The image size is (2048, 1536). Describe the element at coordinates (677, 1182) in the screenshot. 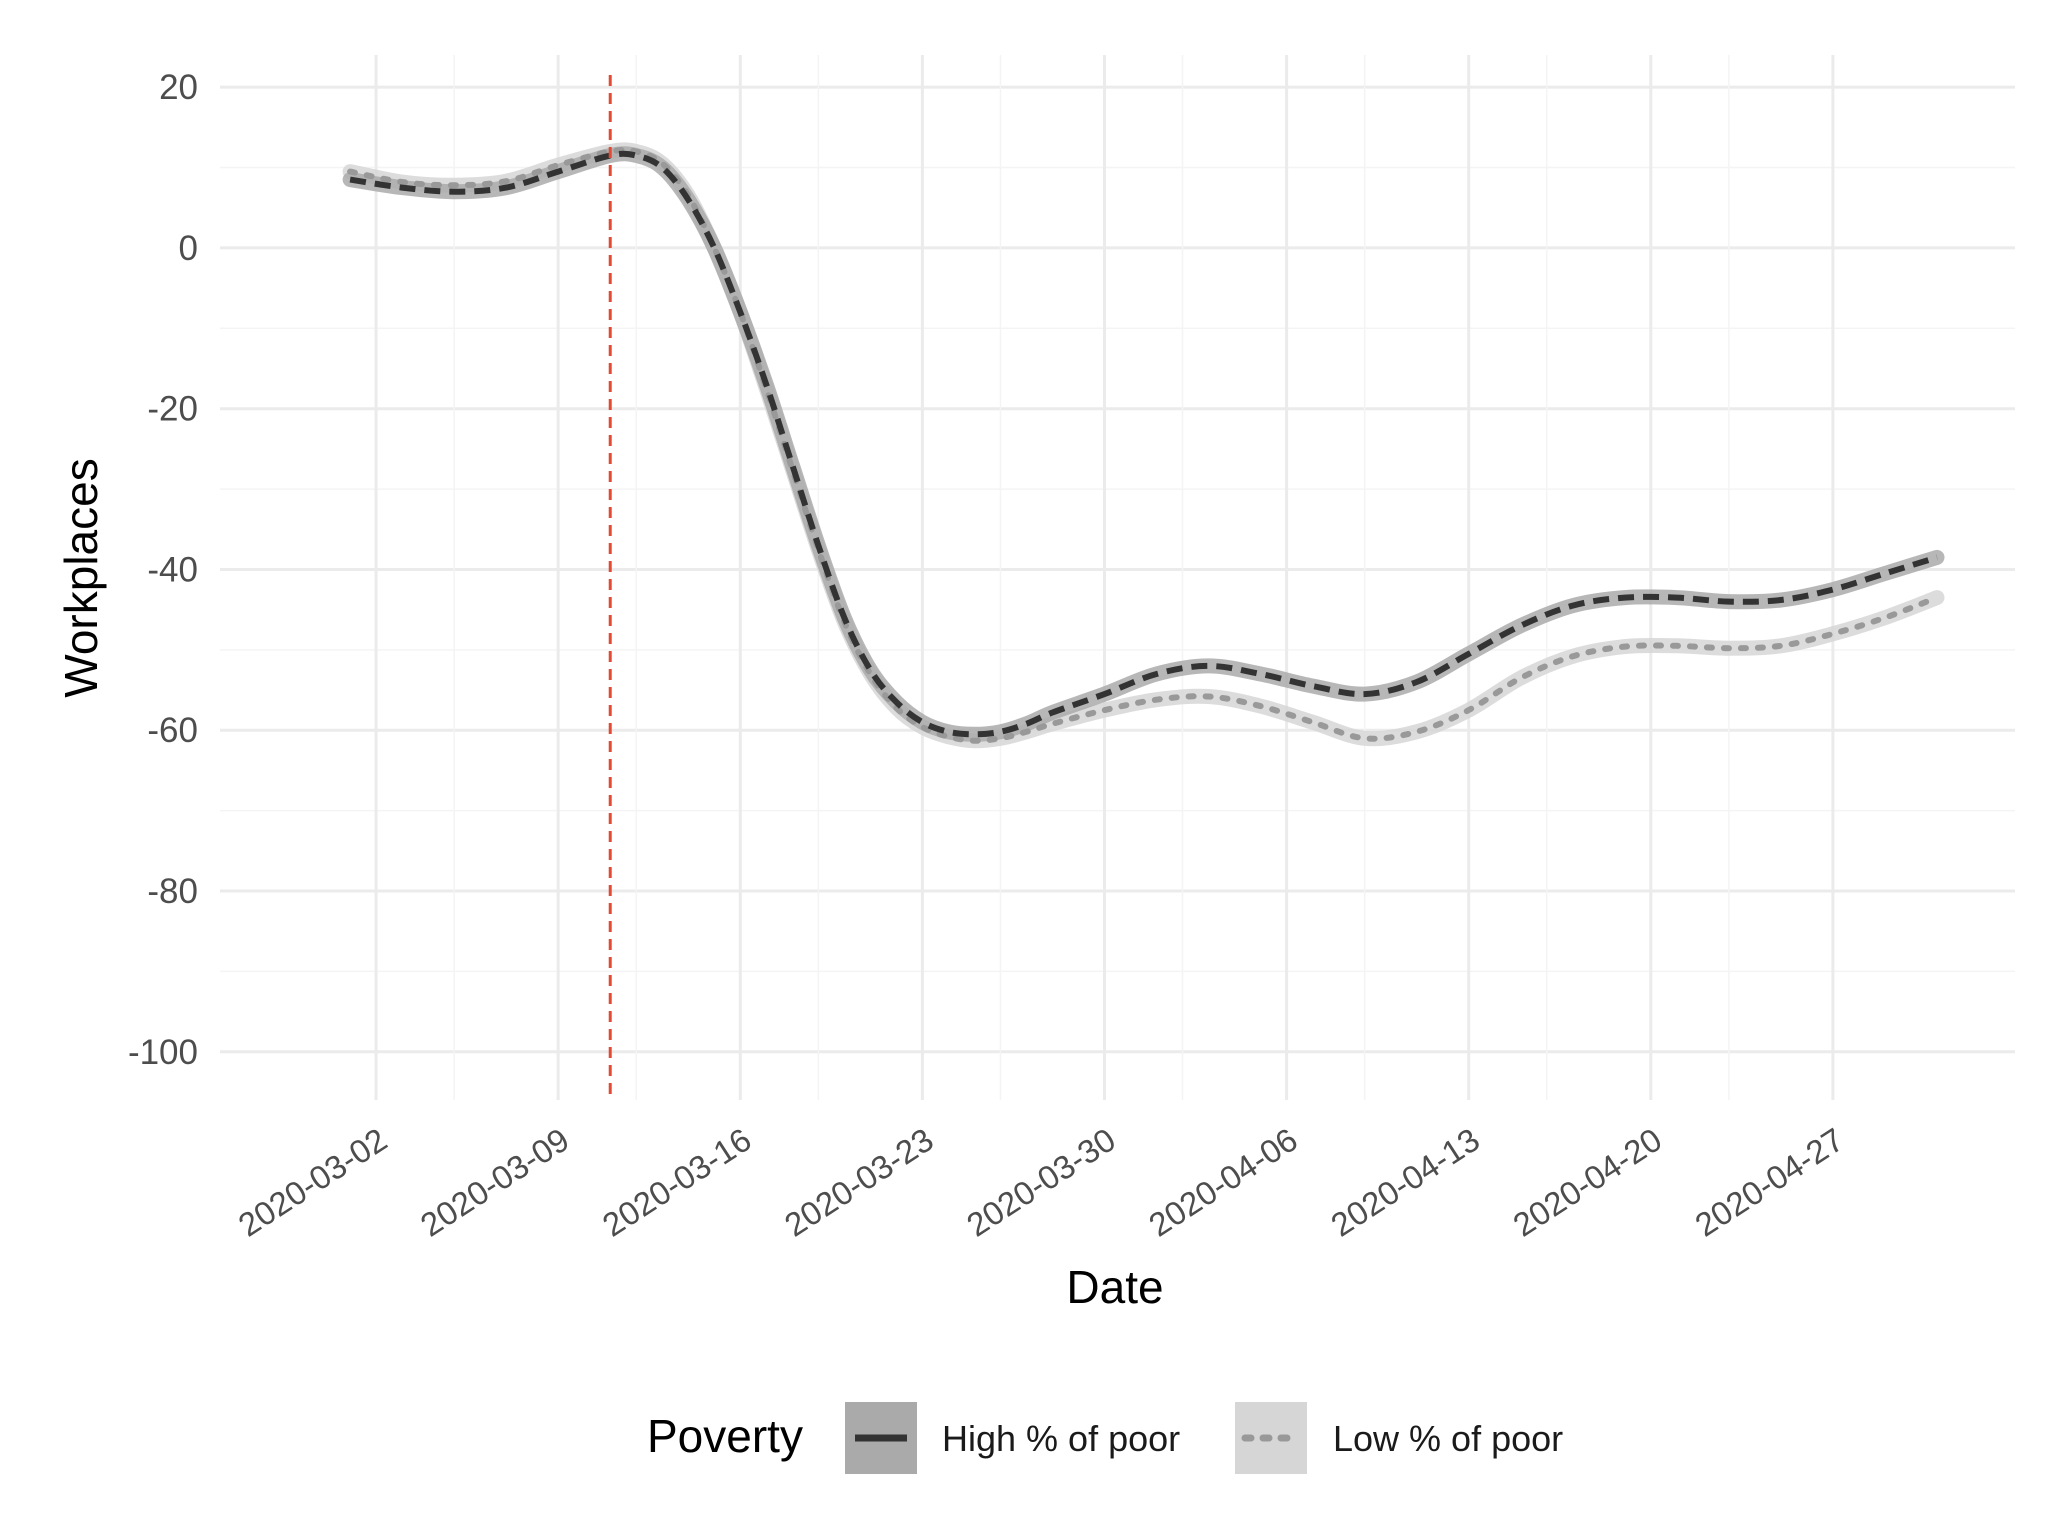

I see `x-tick-label: 2020-03-16` at that location.